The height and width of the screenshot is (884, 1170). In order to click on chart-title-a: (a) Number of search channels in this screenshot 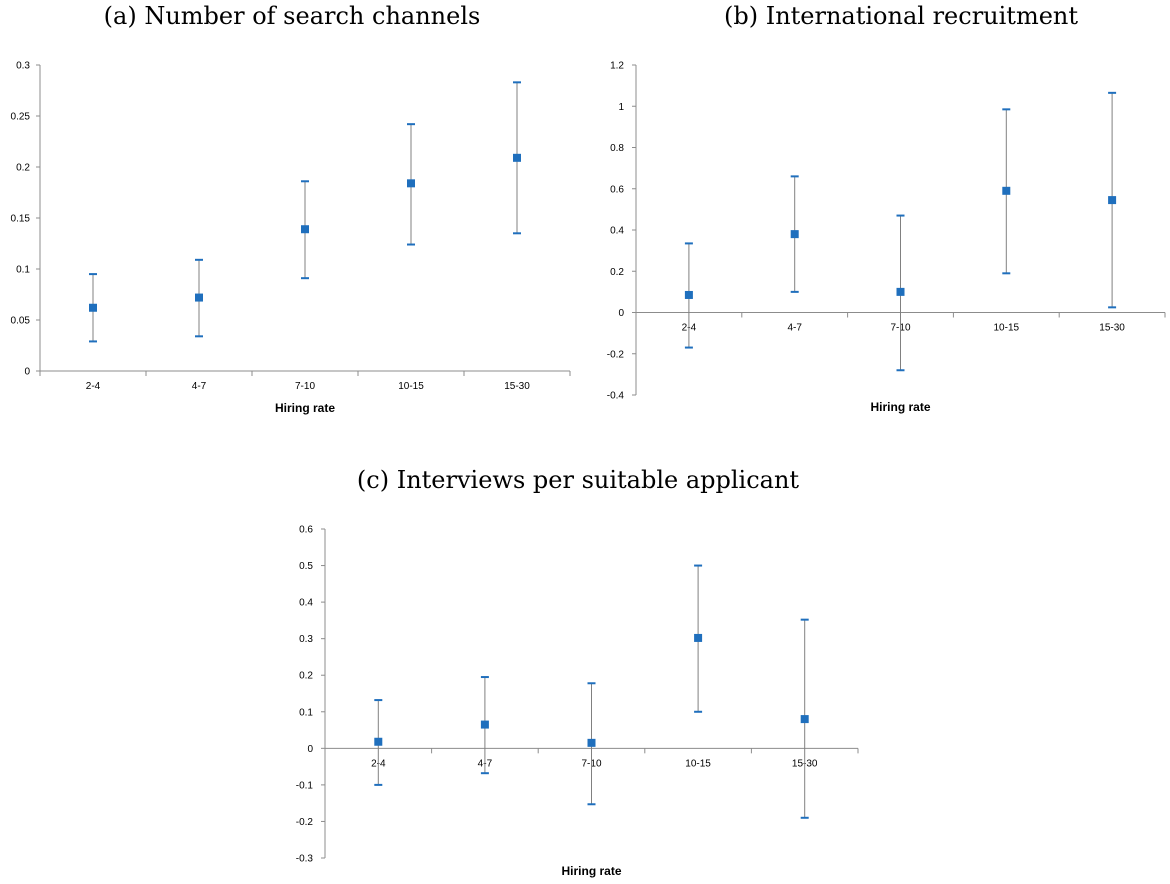, I will do `click(292, 16)`.